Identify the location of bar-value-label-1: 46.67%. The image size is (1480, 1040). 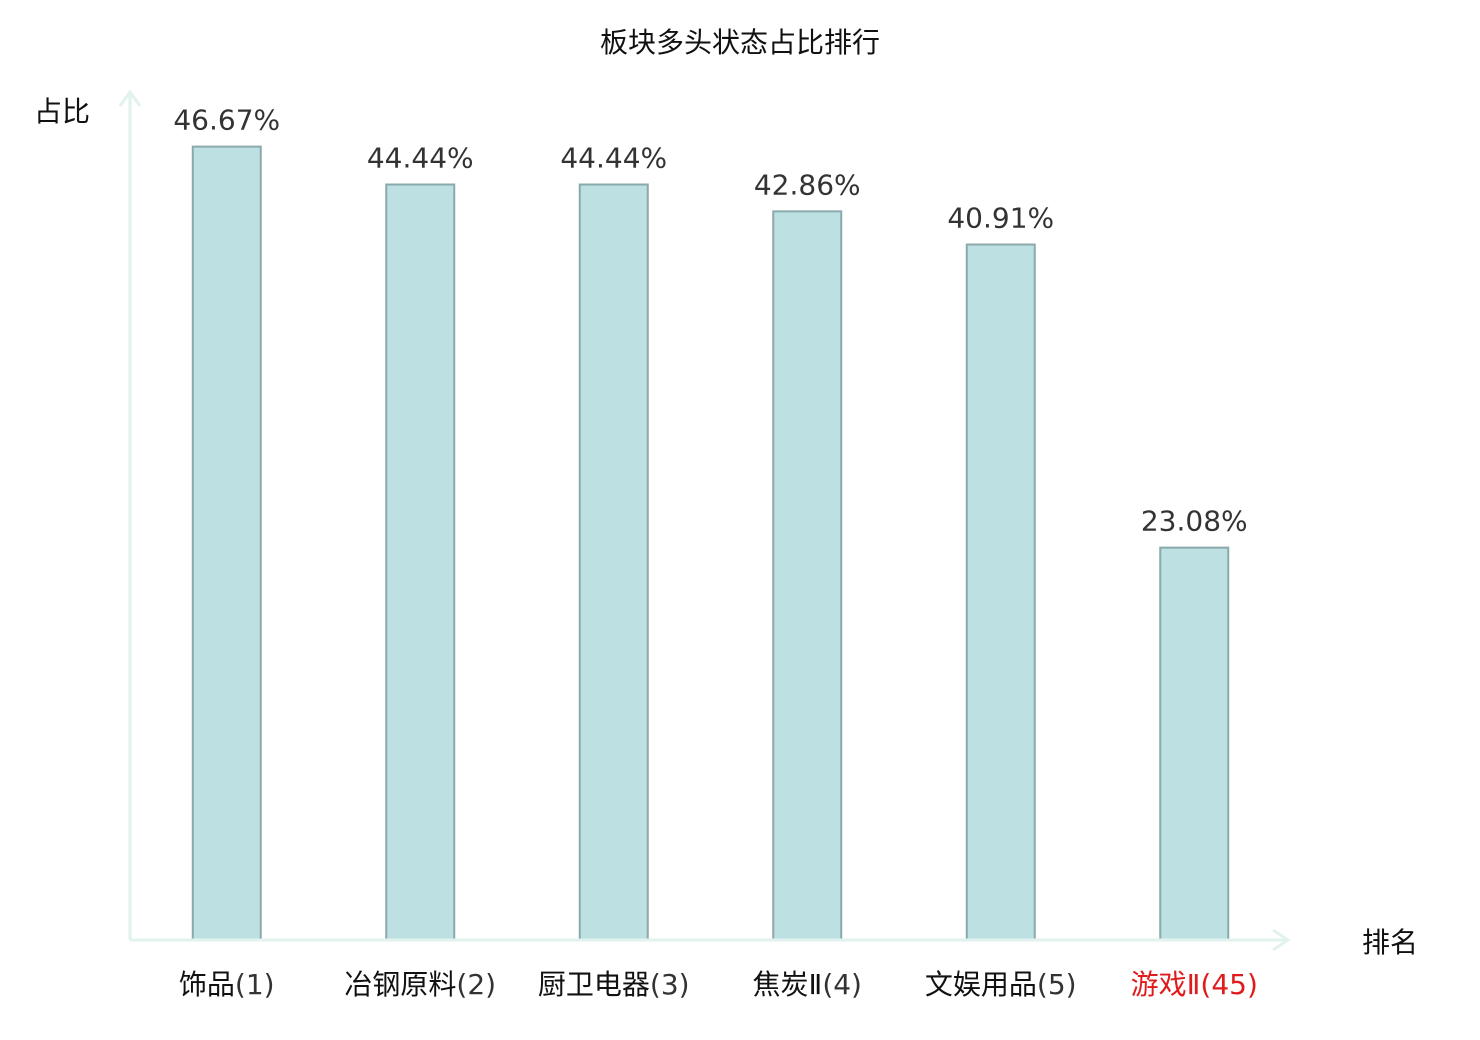
(226, 120).